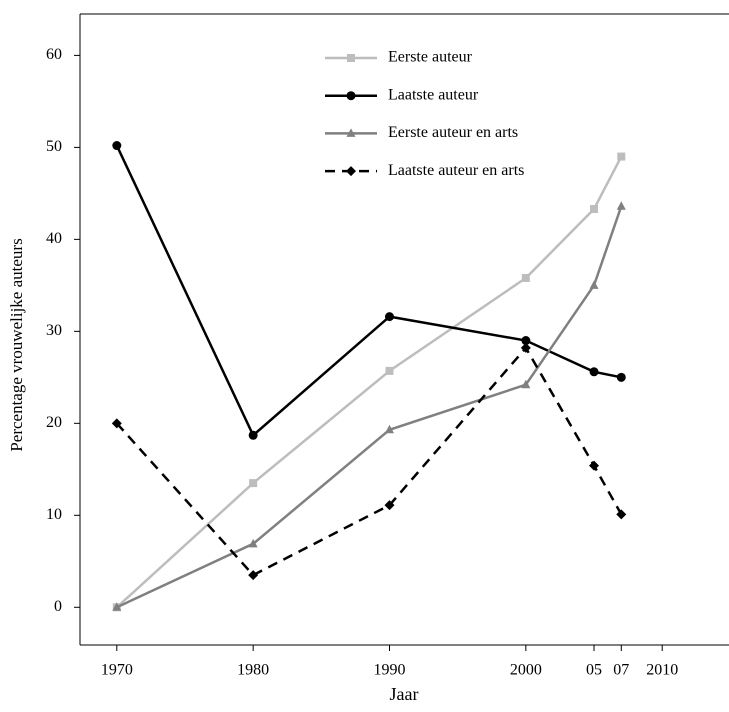  What do you see at coordinates (526, 670) in the screenshot?
I see `x-tick-label: 2000` at bounding box center [526, 670].